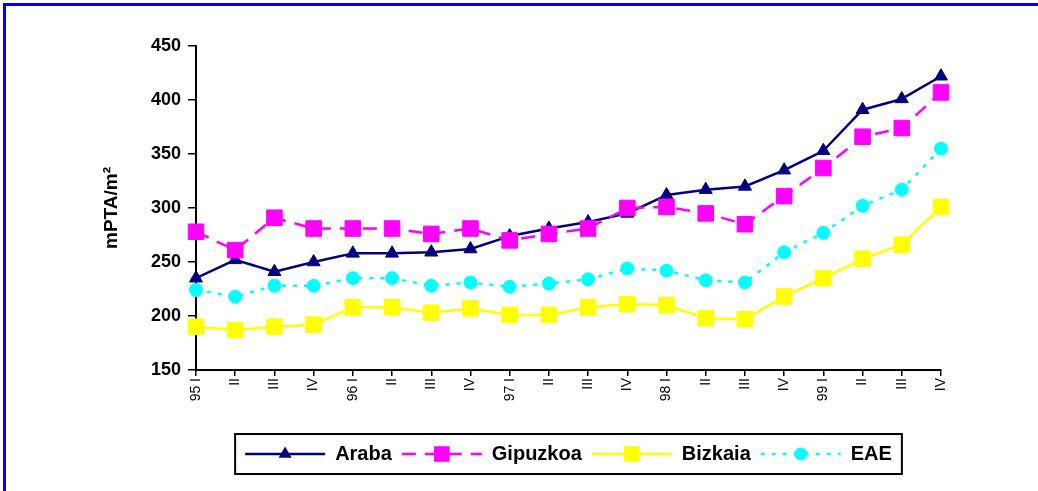 This screenshot has width=1038, height=491. Describe the element at coordinates (716, 452) in the screenshot. I see `legend-label: Bizkaia` at that location.